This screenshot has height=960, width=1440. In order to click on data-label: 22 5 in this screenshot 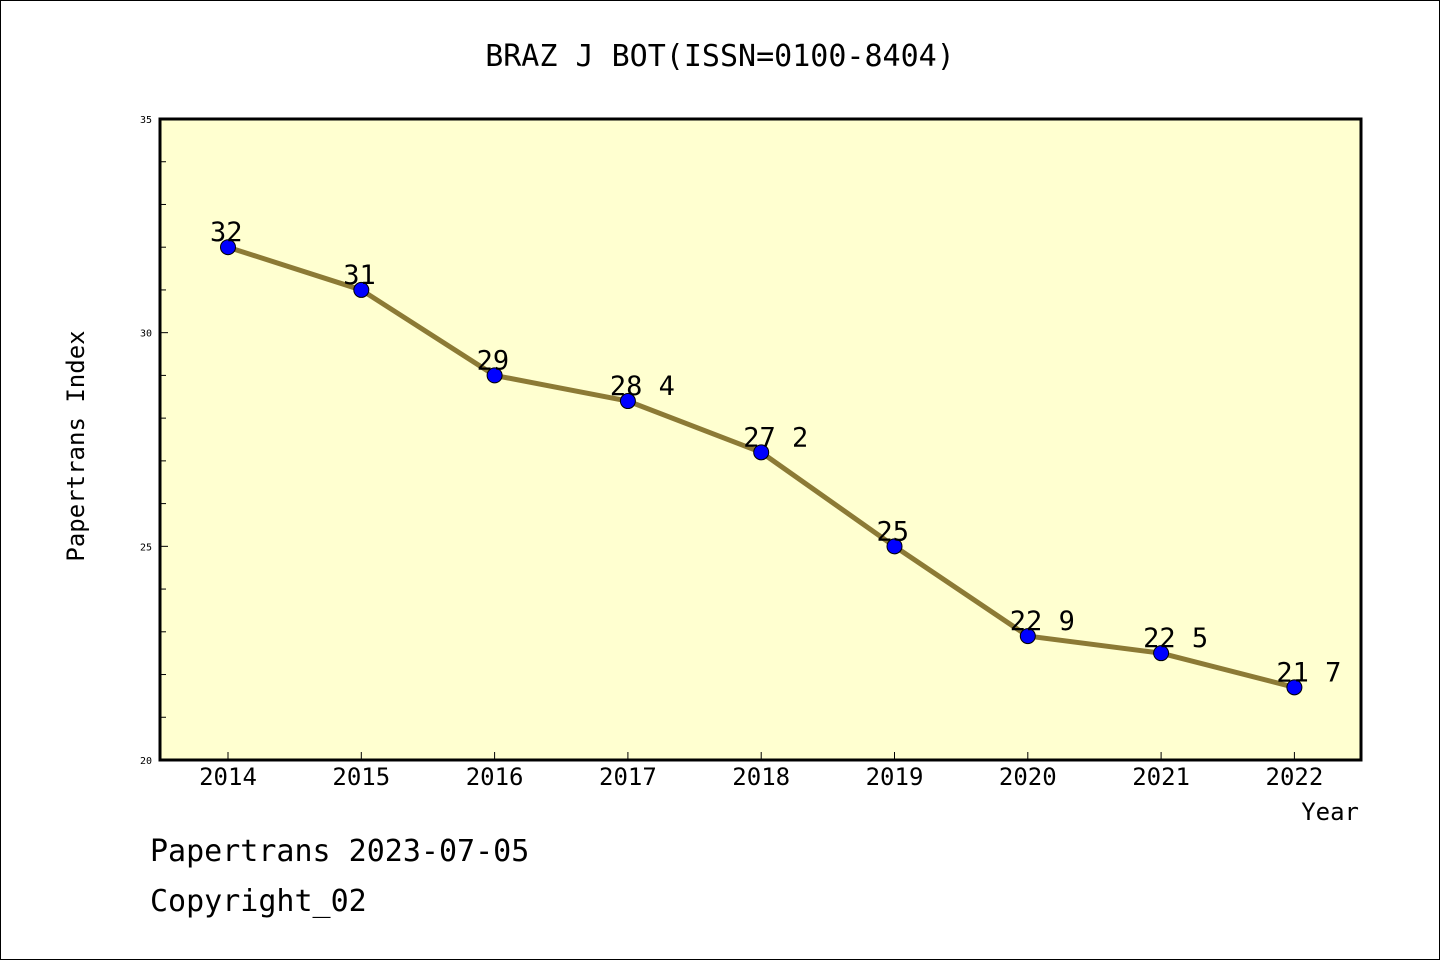, I will do `click(1175, 638)`.